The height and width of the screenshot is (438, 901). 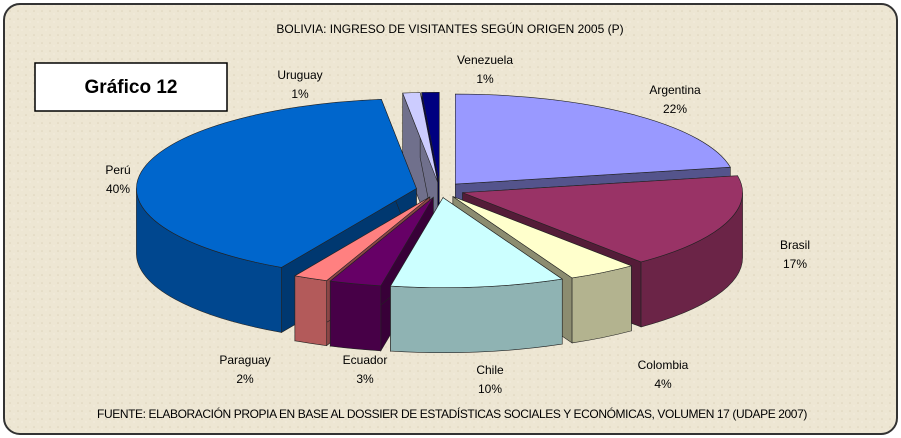 I want to click on slice-label: Chile, so click(x=490, y=370).